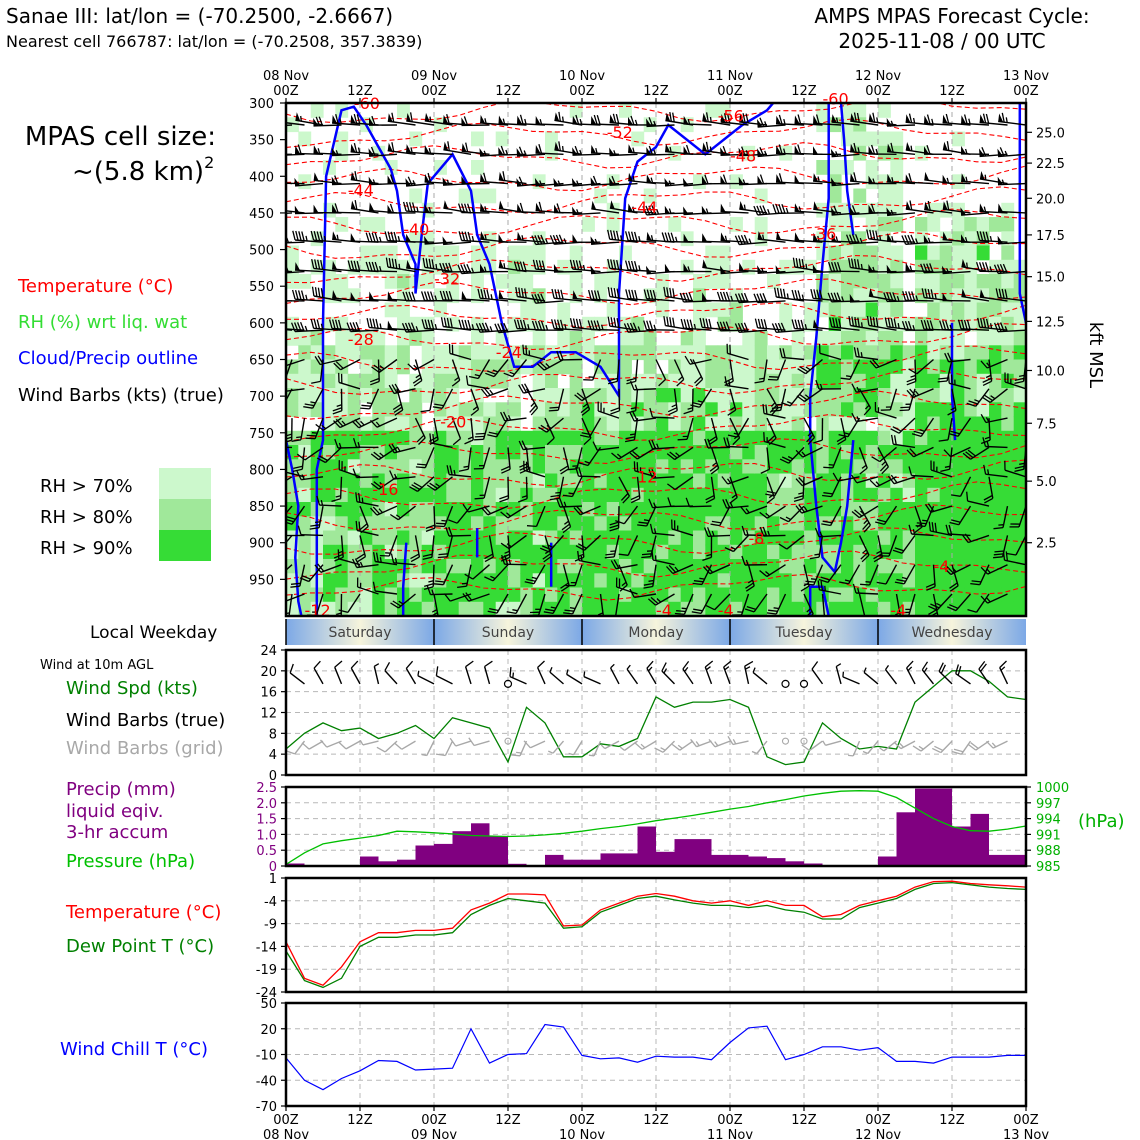 The height and width of the screenshot is (1140, 1140). What do you see at coordinates (730, 1134) in the screenshot?
I see `bottom-date-label: 11 Nov` at bounding box center [730, 1134].